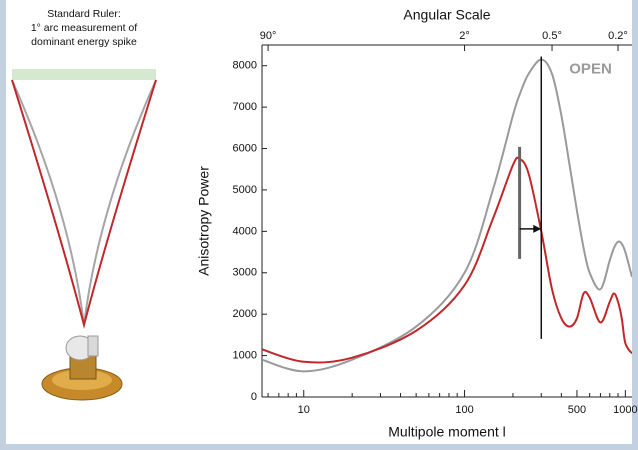 The width and height of the screenshot is (638, 450). I want to click on x-tick-label: 100, so click(464, 410).